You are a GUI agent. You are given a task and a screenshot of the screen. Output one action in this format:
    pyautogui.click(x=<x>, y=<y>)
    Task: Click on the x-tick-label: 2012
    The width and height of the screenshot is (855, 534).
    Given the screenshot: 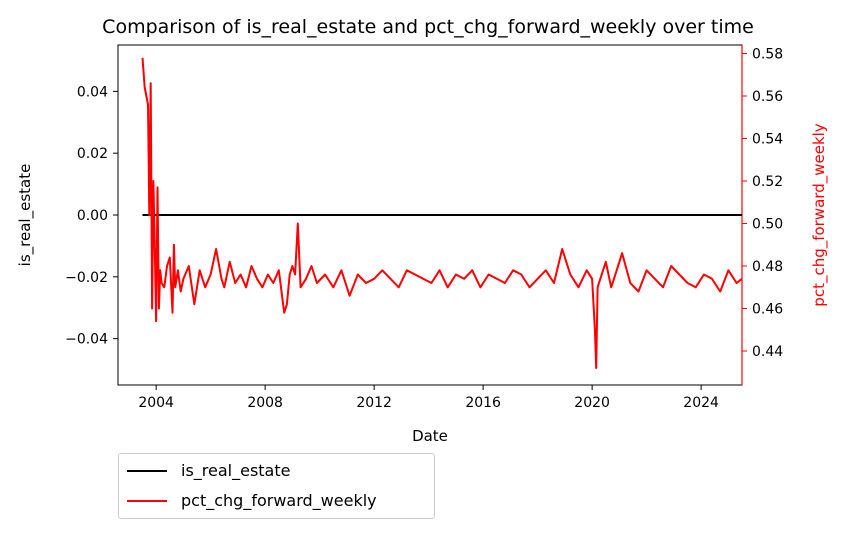 What is the action you would take?
    pyautogui.click(x=374, y=403)
    